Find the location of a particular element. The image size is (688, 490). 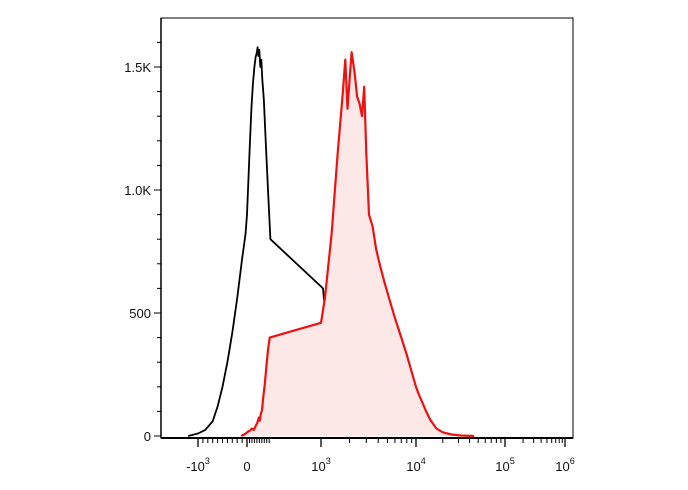

x-tick-labels: -103 0 10³ 10⁴ 10⁵ 10⁶ is located at coordinates (380, 465).